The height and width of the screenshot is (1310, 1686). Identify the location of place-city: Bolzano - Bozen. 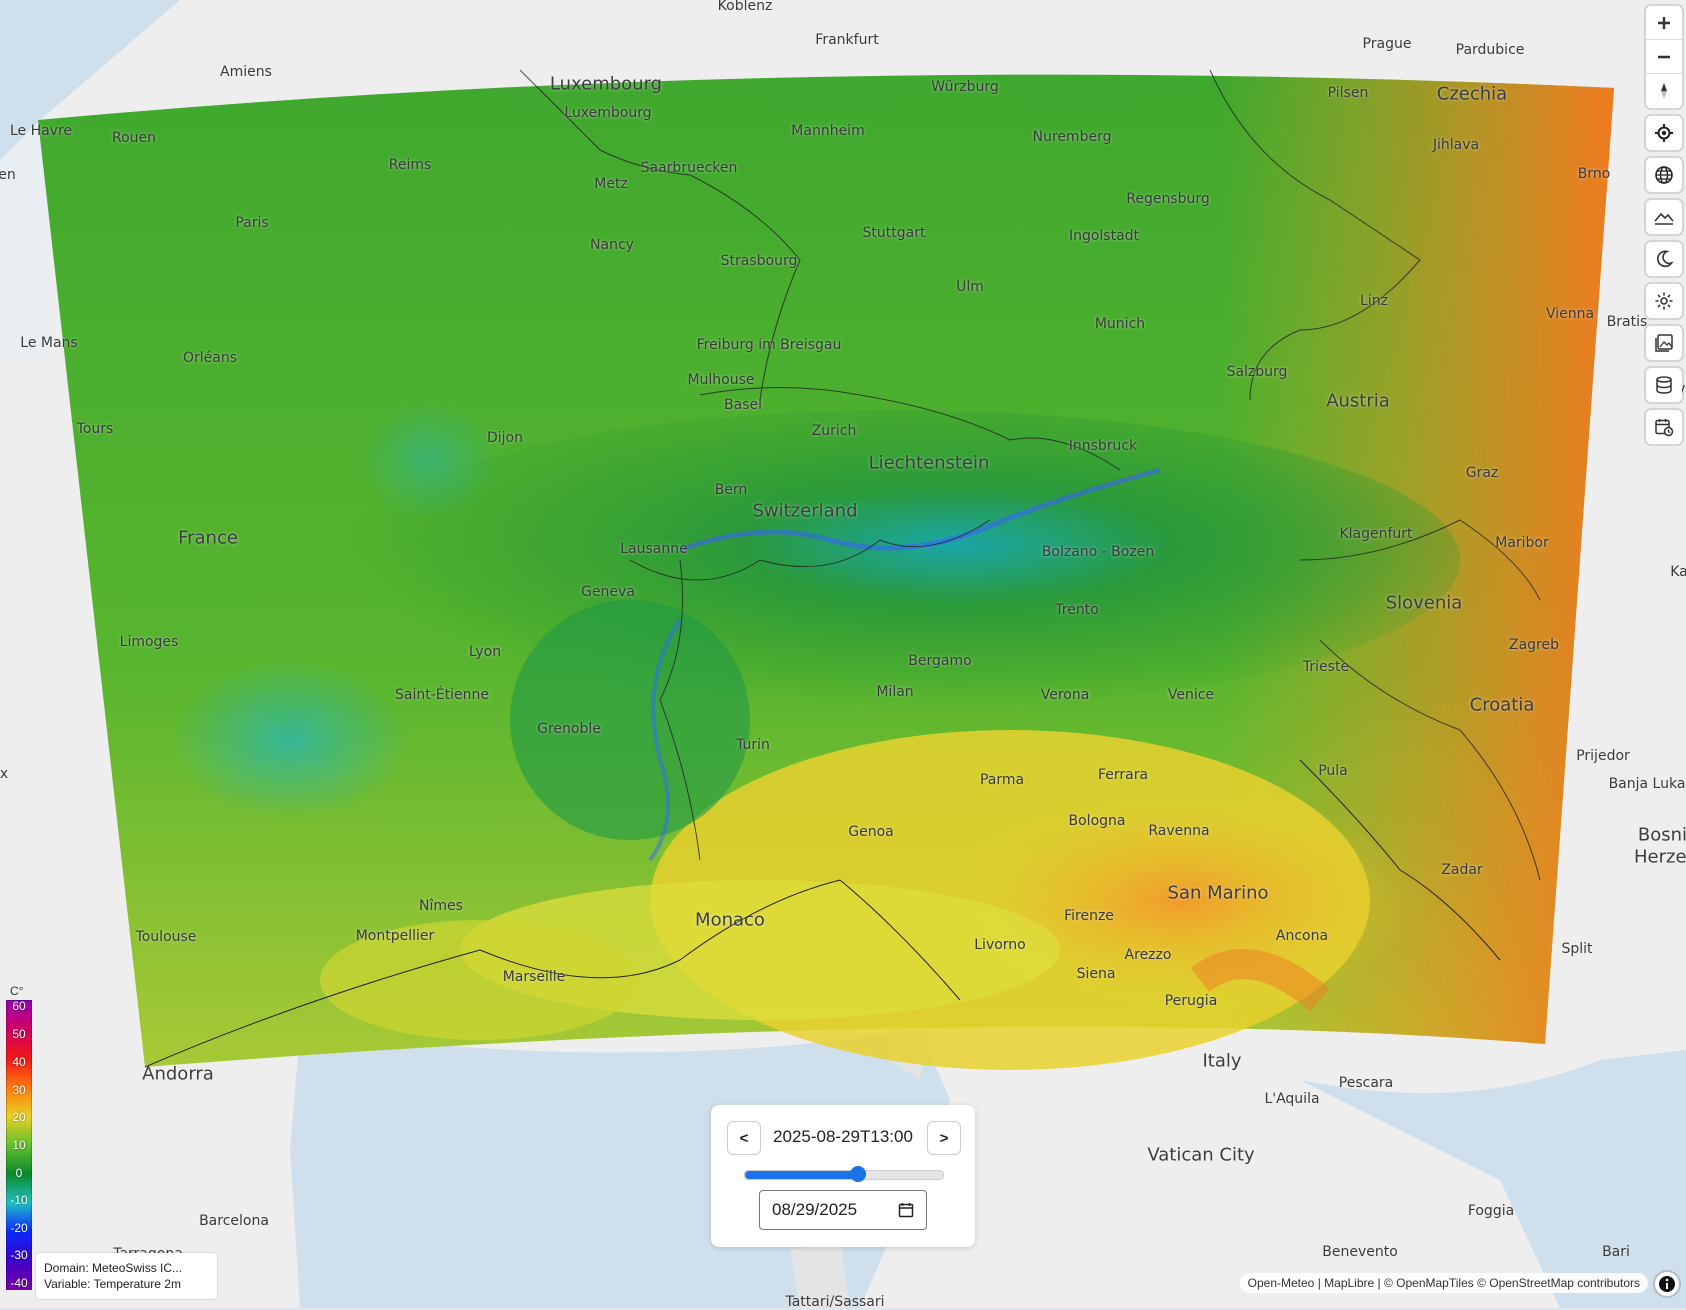
(1098, 552).